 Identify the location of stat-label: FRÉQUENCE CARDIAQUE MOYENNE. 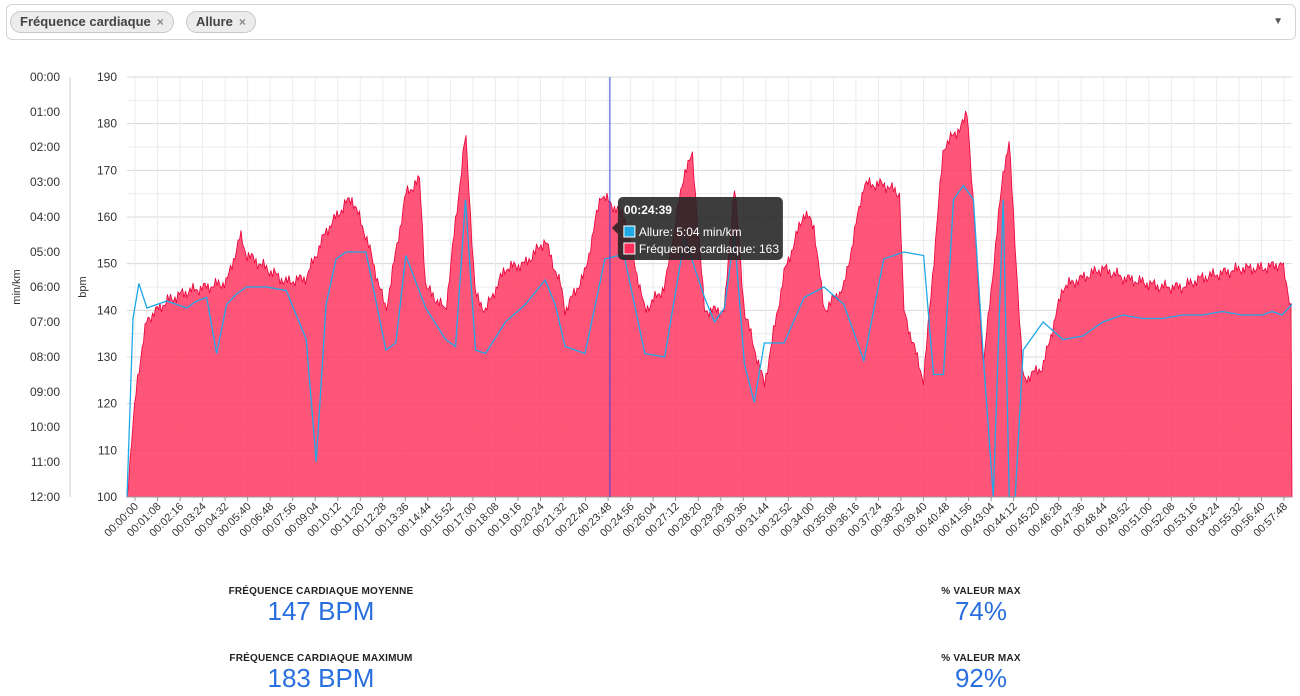
(321, 591).